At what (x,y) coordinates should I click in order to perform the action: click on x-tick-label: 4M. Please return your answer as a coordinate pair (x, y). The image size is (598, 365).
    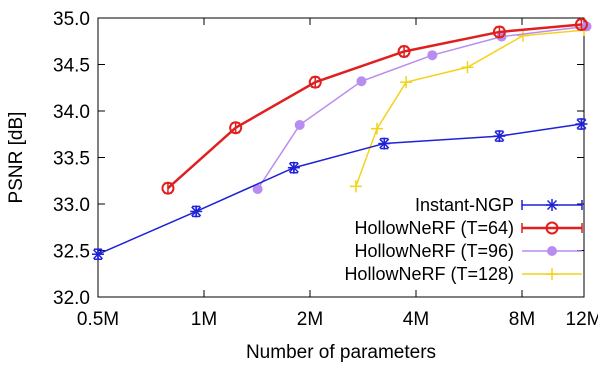
    Looking at the image, I should click on (416, 319).